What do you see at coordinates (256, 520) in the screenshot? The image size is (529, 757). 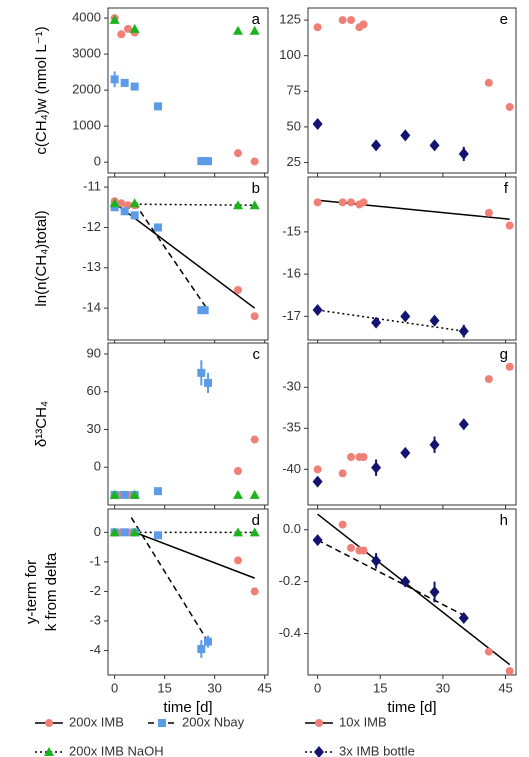 I see `panel-letter: d` at bounding box center [256, 520].